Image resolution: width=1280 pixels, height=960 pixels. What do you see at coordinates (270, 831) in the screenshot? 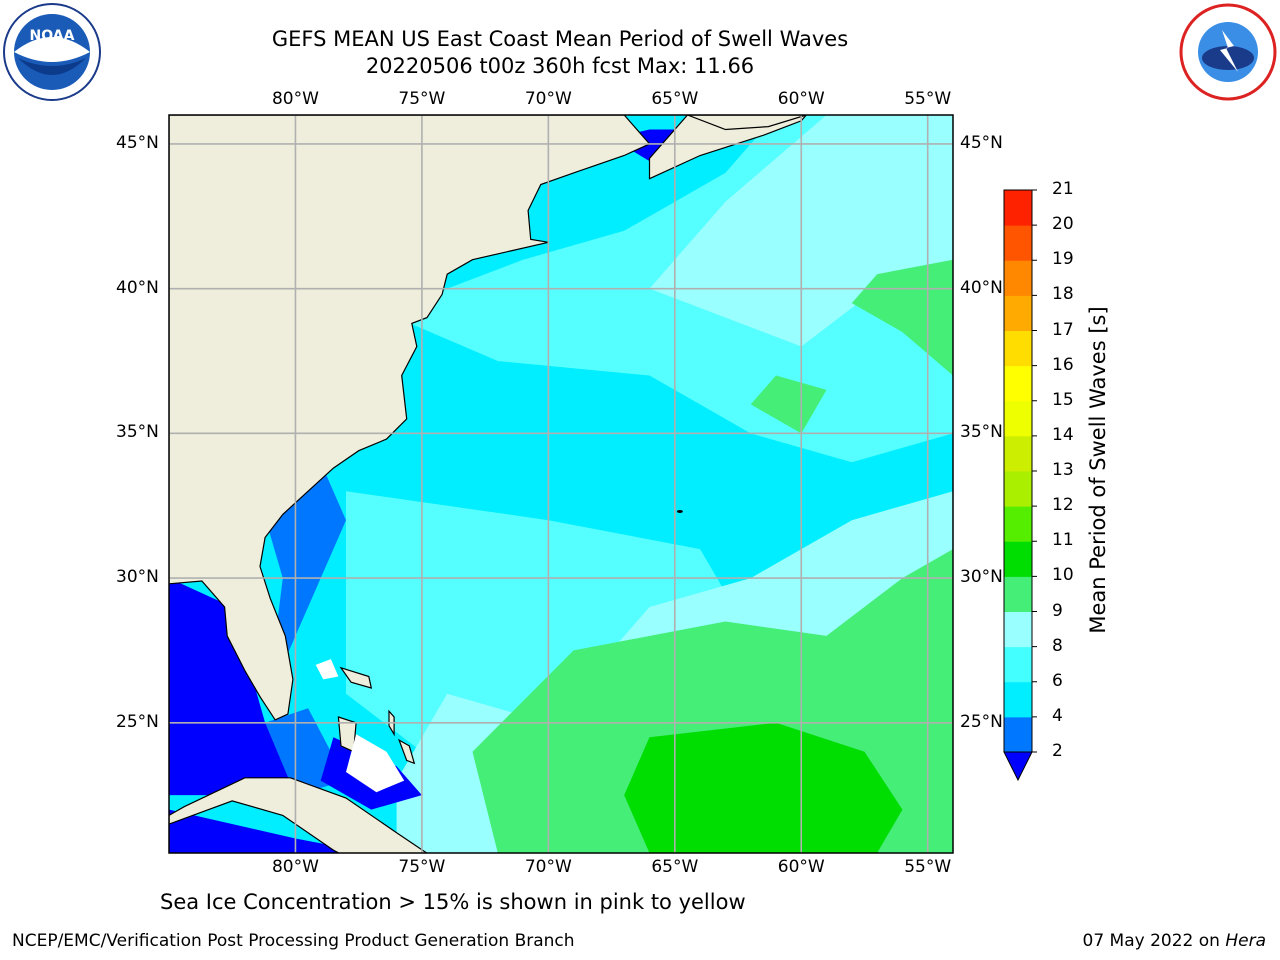
I see `ocean-period-lt4-caribbean` at bounding box center [270, 831].